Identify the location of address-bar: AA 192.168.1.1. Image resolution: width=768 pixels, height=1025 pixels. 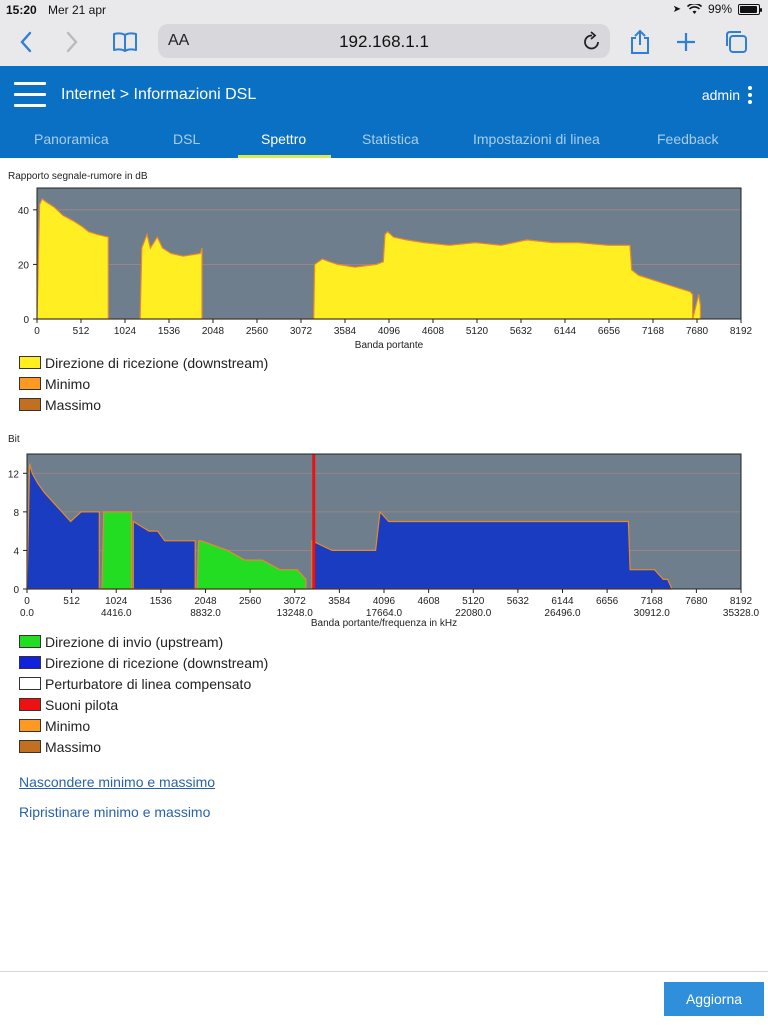
(384, 41).